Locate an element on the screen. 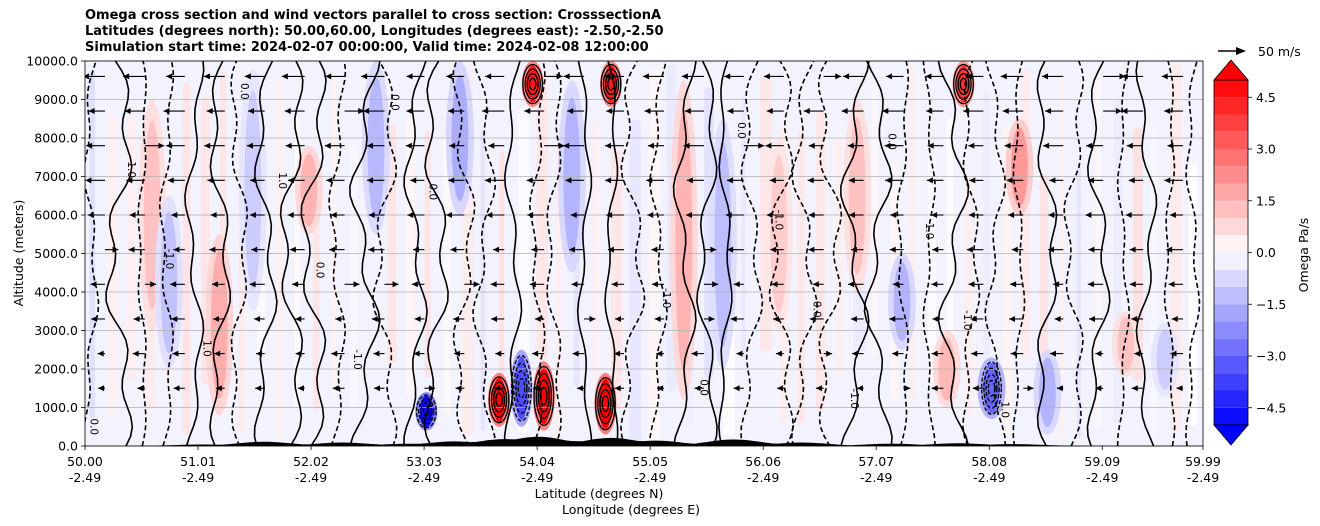 This screenshot has width=1320, height=526. omega-neg-core is located at coordinates (991, 388).